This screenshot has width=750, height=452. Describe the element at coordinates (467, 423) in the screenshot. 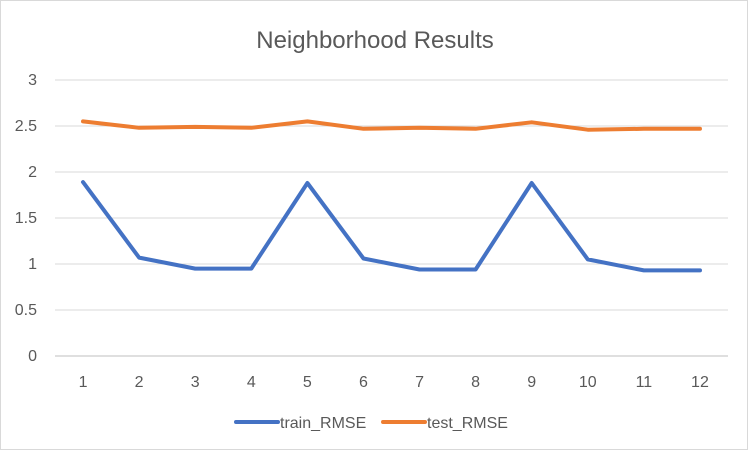

I see `legend-label: test_RMSE` at that location.